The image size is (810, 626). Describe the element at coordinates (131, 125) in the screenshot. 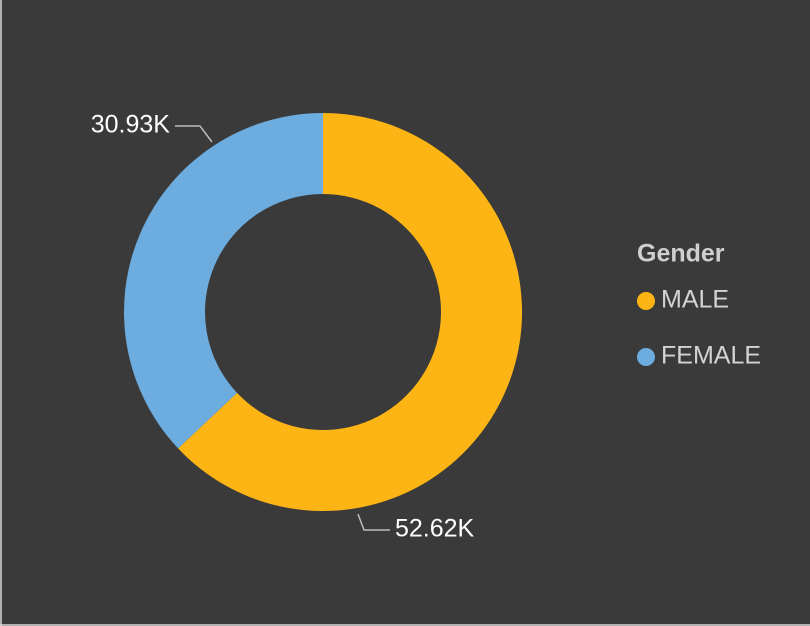

I see `data-label: 30.93K` at that location.